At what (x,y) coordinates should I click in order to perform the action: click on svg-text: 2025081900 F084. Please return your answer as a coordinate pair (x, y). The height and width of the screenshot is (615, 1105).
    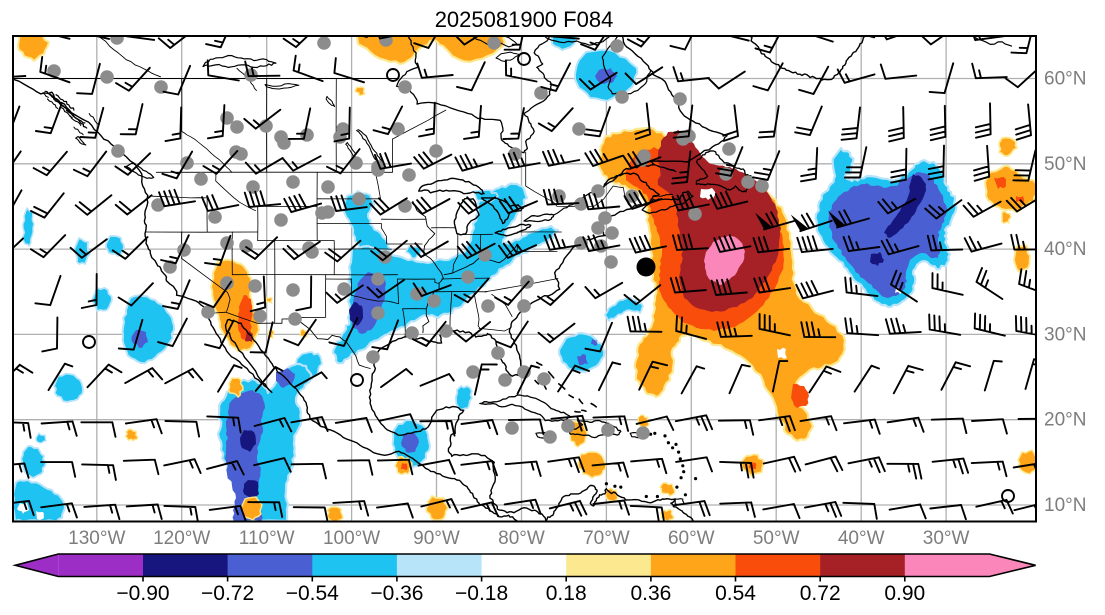
    Looking at the image, I should click on (524, 19).